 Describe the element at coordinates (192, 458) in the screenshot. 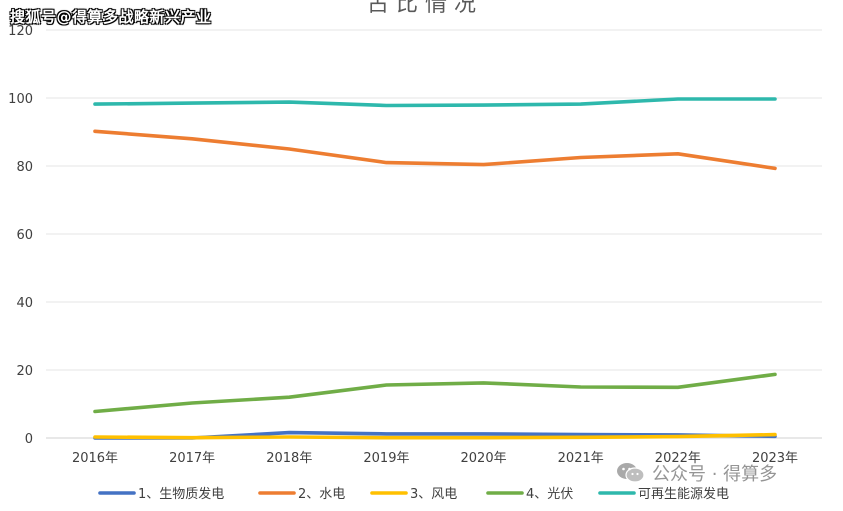

I see `x-tick-label: 2017年` at that location.